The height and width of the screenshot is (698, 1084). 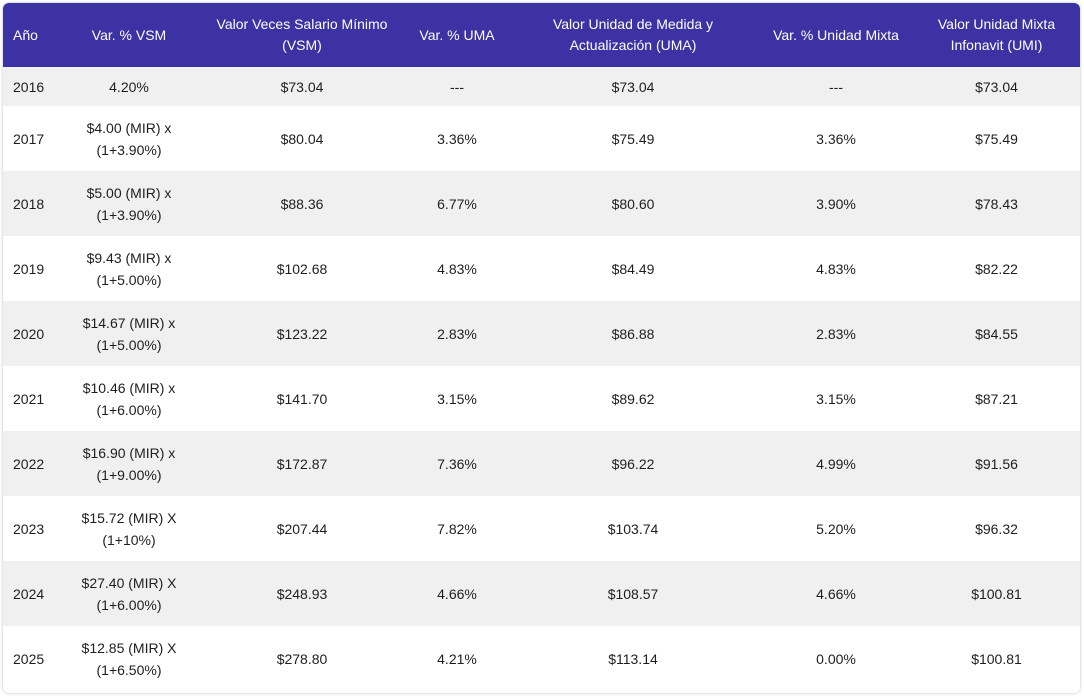 I want to click on cell-uma: $108.57, so click(x=633, y=593).